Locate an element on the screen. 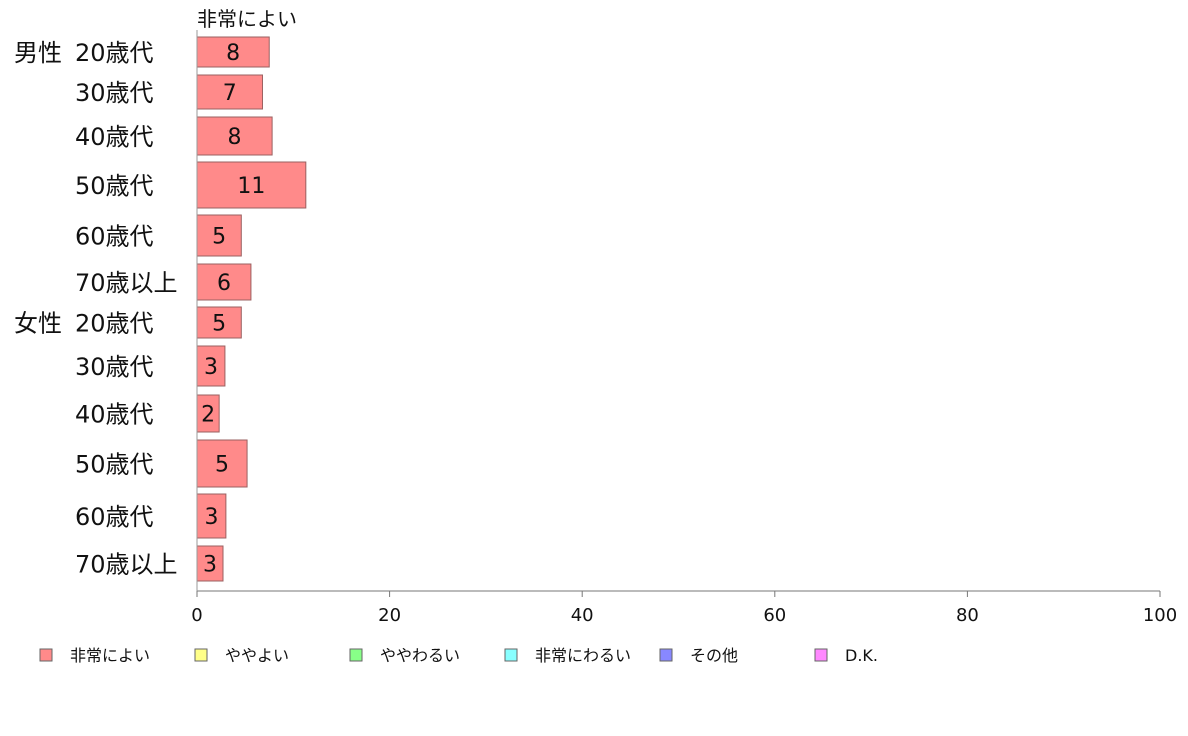 Image resolution: width=1188 pixels, height=736 pixels. bar-value-label: 2 is located at coordinates (208, 415).